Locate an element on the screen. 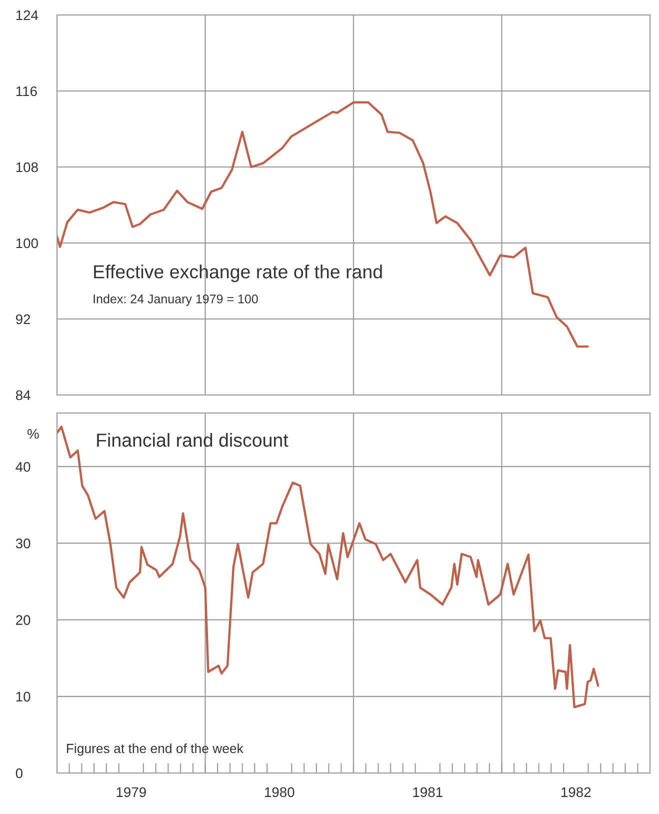 The height and width of the screenshot is (814, 659). y-tick-label: 40 is located at coordinates (23, 467).